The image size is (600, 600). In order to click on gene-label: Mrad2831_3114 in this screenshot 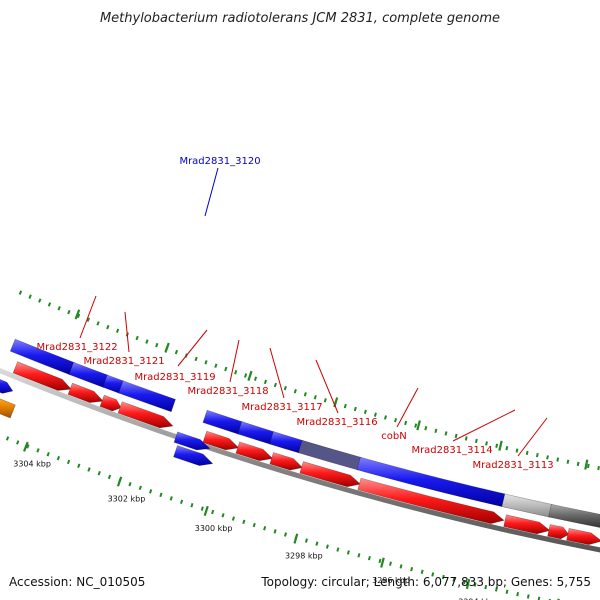, I will do `click(451, 450)`.